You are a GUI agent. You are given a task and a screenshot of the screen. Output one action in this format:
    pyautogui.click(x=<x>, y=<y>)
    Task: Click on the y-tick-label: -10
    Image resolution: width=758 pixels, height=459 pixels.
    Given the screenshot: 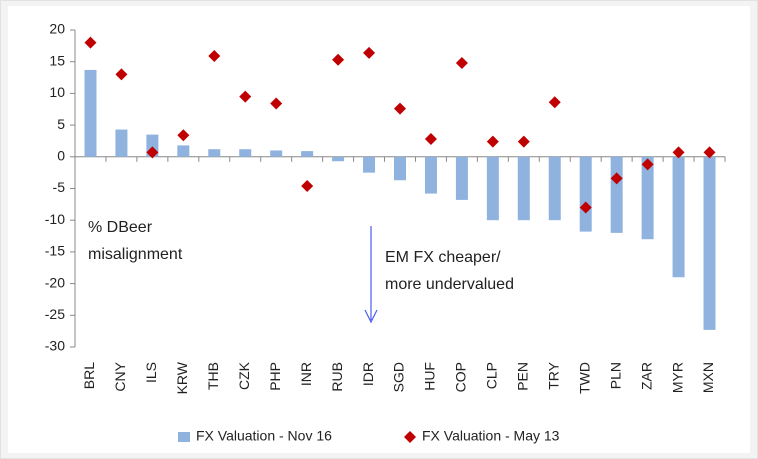 What is the action you would take?
    pyautogui.click(x=55, y=219)
    